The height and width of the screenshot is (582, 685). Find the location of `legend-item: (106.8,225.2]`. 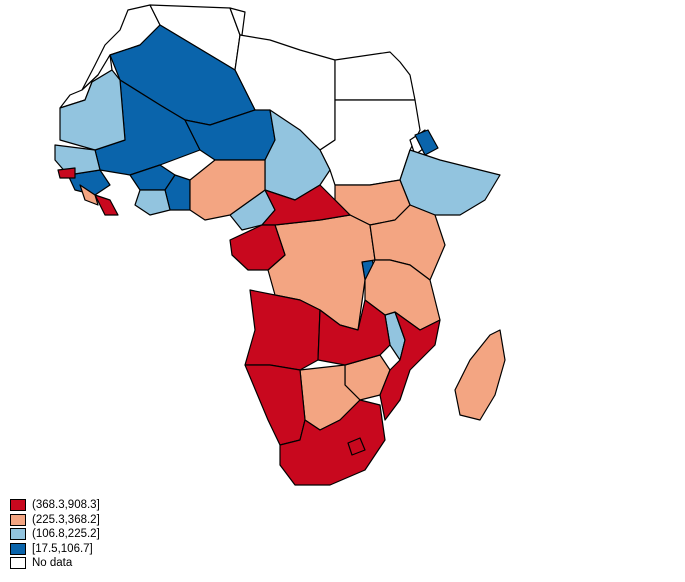

legend-item: (106.8,225.2] is located at coordinates (55, 534).